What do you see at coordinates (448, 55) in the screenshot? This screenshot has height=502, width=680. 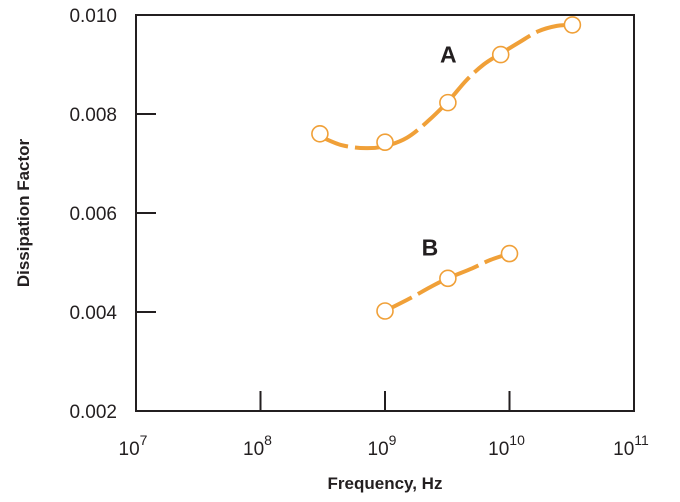 I see `series-a-label: A` at bounding box center [448, 55].